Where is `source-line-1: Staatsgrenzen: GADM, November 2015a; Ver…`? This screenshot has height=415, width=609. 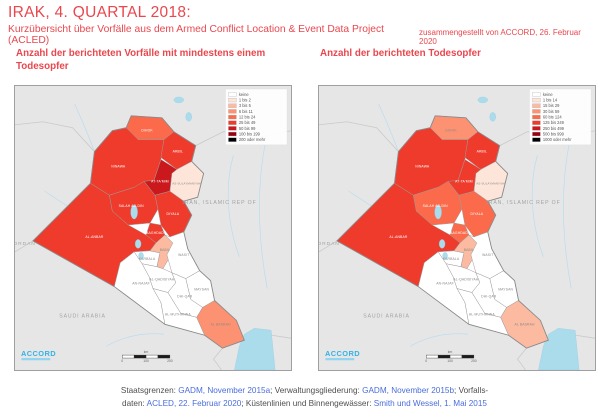 source-line-1: Staatsgrenzen: GADM, November 2015a; Ver… is located at coordinates (304, 391).